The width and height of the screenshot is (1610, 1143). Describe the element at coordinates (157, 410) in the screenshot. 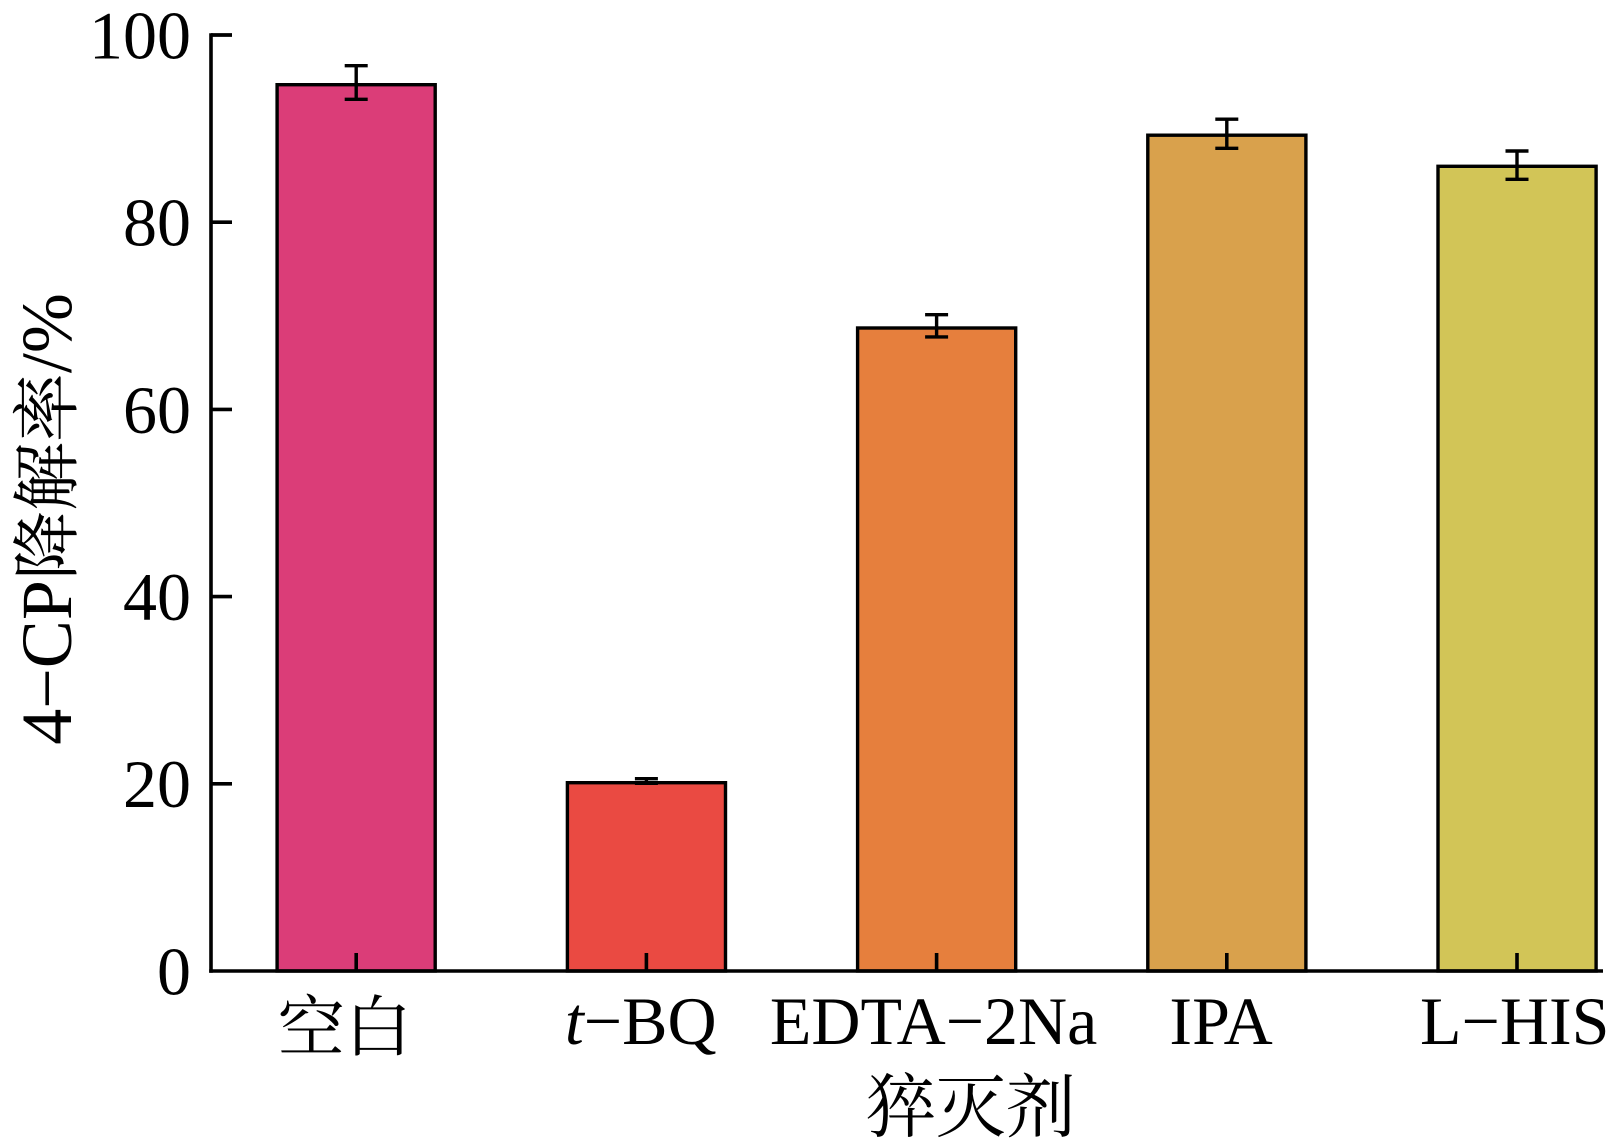

I see `svg-text: 60` at that location.